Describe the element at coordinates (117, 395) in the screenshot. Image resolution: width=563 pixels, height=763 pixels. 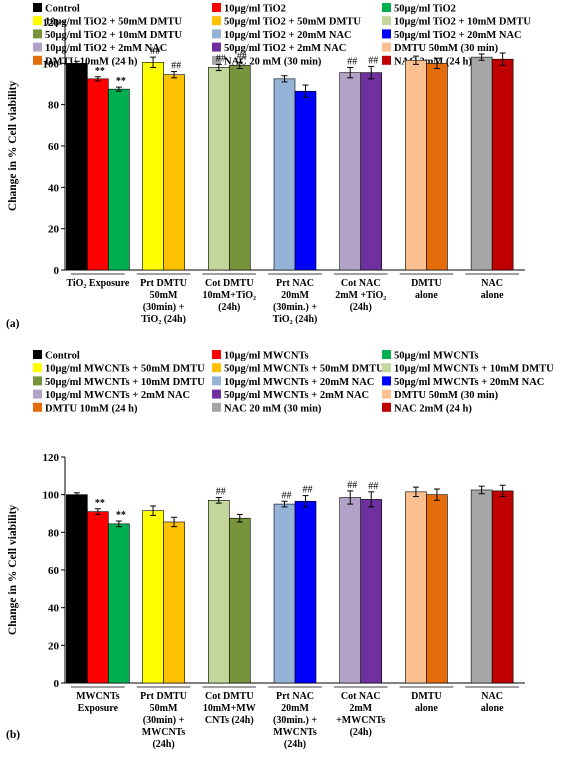
I see `legend-label: 10μg/ml MWCNTs + 2mM NAC` at that location.